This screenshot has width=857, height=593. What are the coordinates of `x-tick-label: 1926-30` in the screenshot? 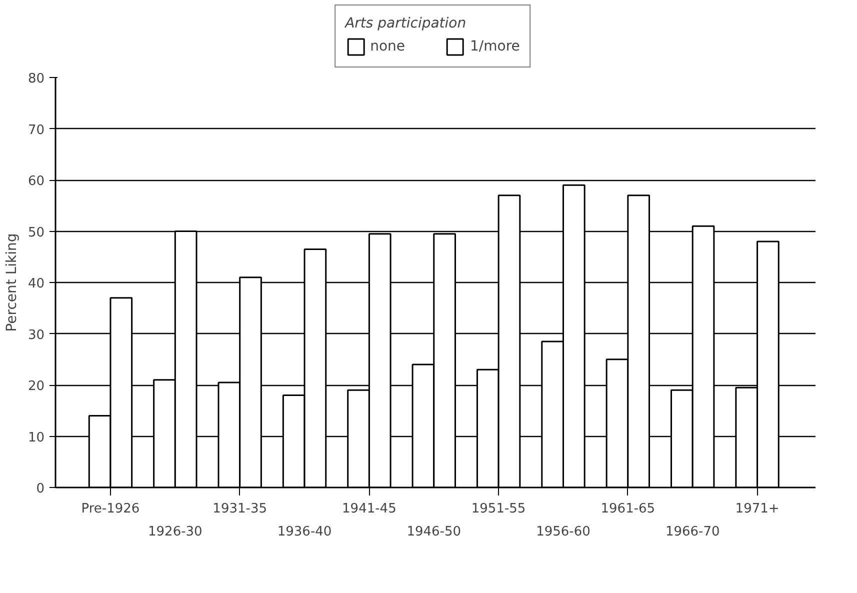 It's located at (175, 532).